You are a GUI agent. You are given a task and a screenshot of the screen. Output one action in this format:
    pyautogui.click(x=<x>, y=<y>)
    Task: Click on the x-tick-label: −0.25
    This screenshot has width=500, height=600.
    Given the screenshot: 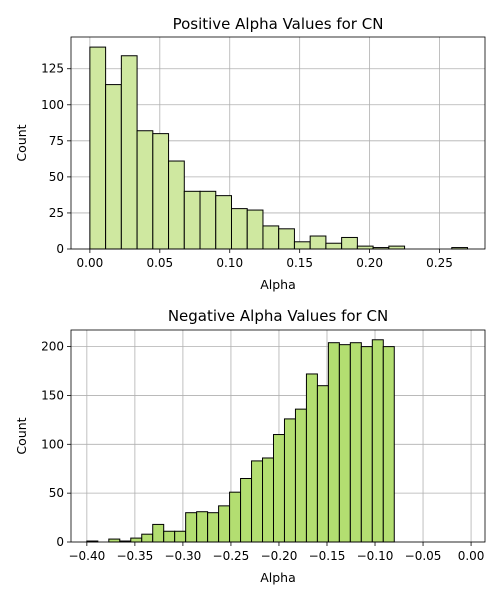 What is the action you would take?
    pyautogui.click(x=231, y=556)
    